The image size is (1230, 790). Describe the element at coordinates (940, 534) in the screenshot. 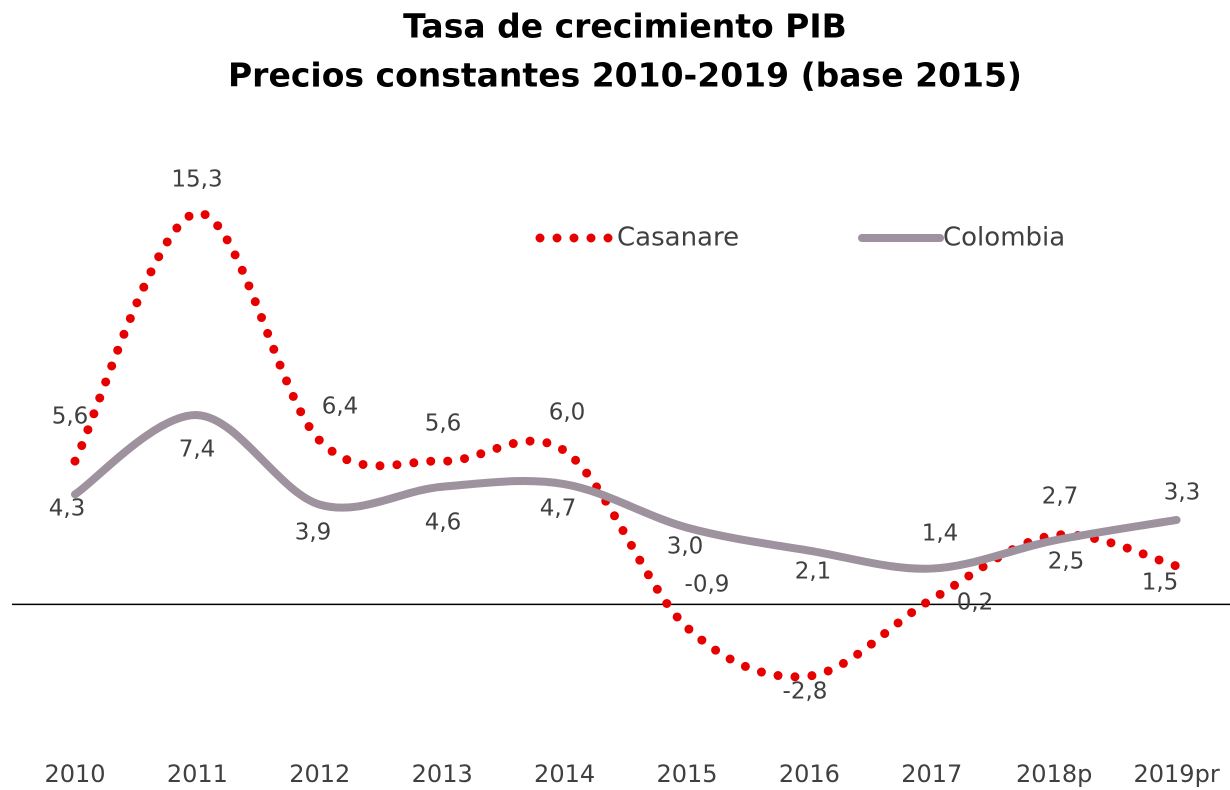

I see `data-label: 1,4` at that location.